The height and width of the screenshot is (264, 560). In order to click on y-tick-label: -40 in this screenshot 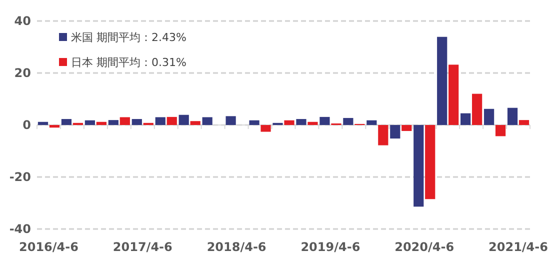, I will do `click(20, 229)`.